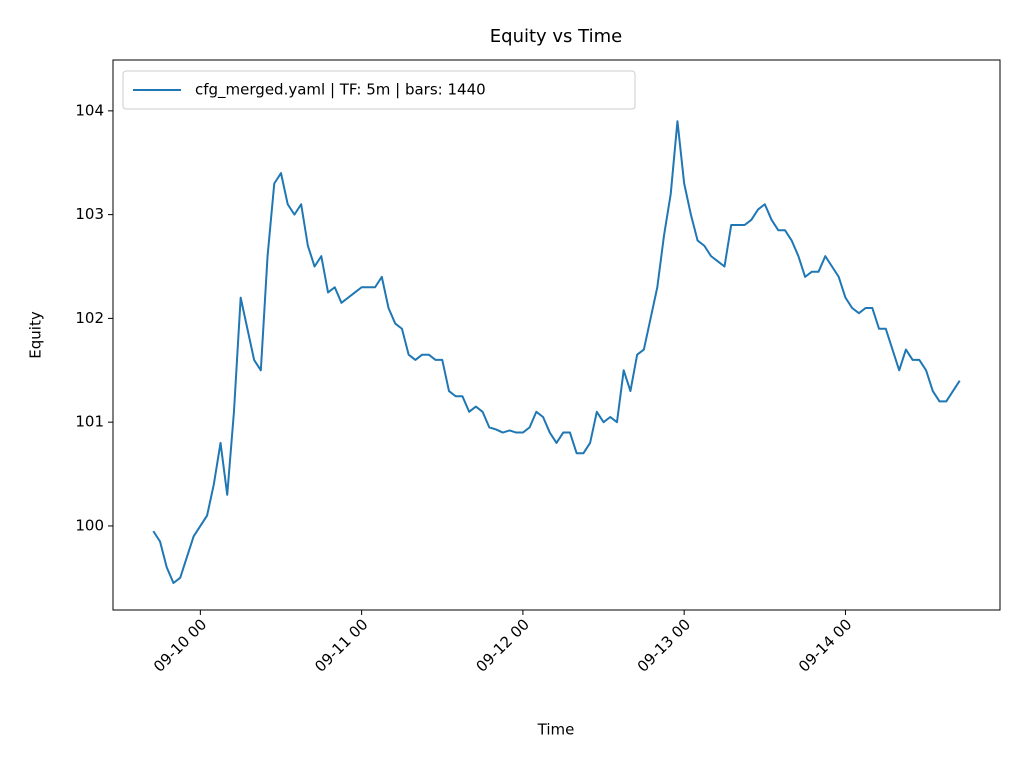 The width and height of the screenshot is (1024, 768). What do you see at coordinates (340, 90) in the screenshot?
I see `legend-label: cfg_merged.yaml | TF: 5m | bars: 1440` at bounding box center [340, 90].